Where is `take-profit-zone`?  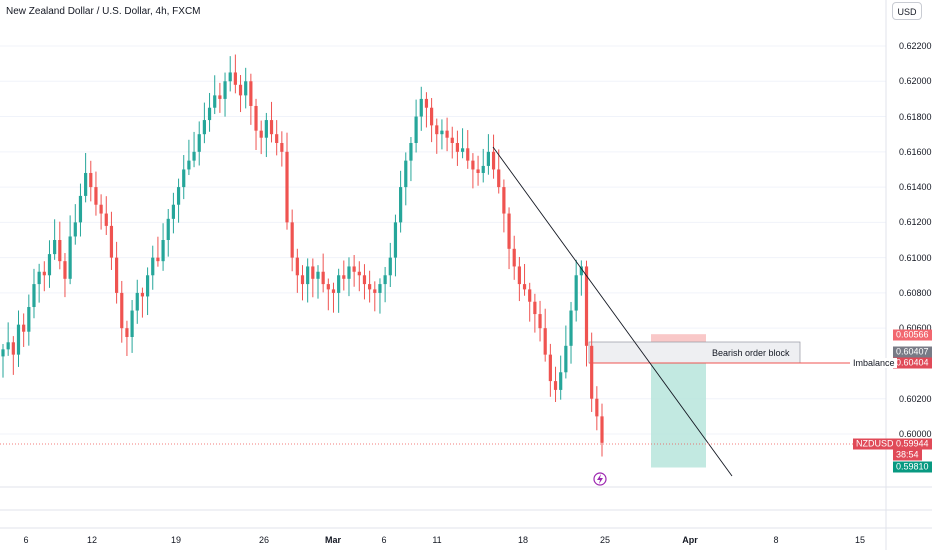 take-profit-zone is located at coordinates (678, 415).